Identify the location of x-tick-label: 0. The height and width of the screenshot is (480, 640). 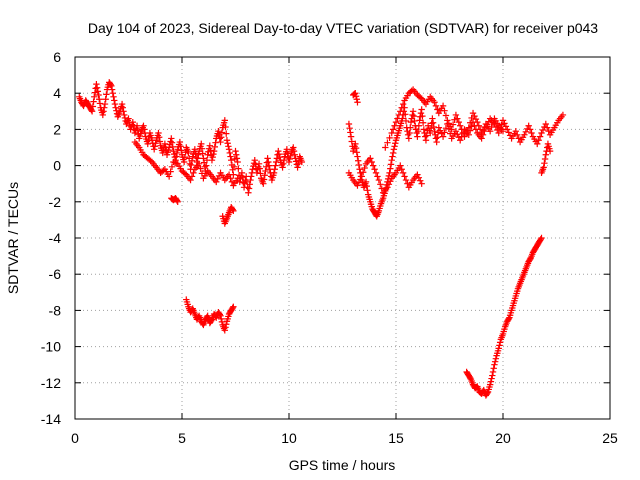
(75, 438).